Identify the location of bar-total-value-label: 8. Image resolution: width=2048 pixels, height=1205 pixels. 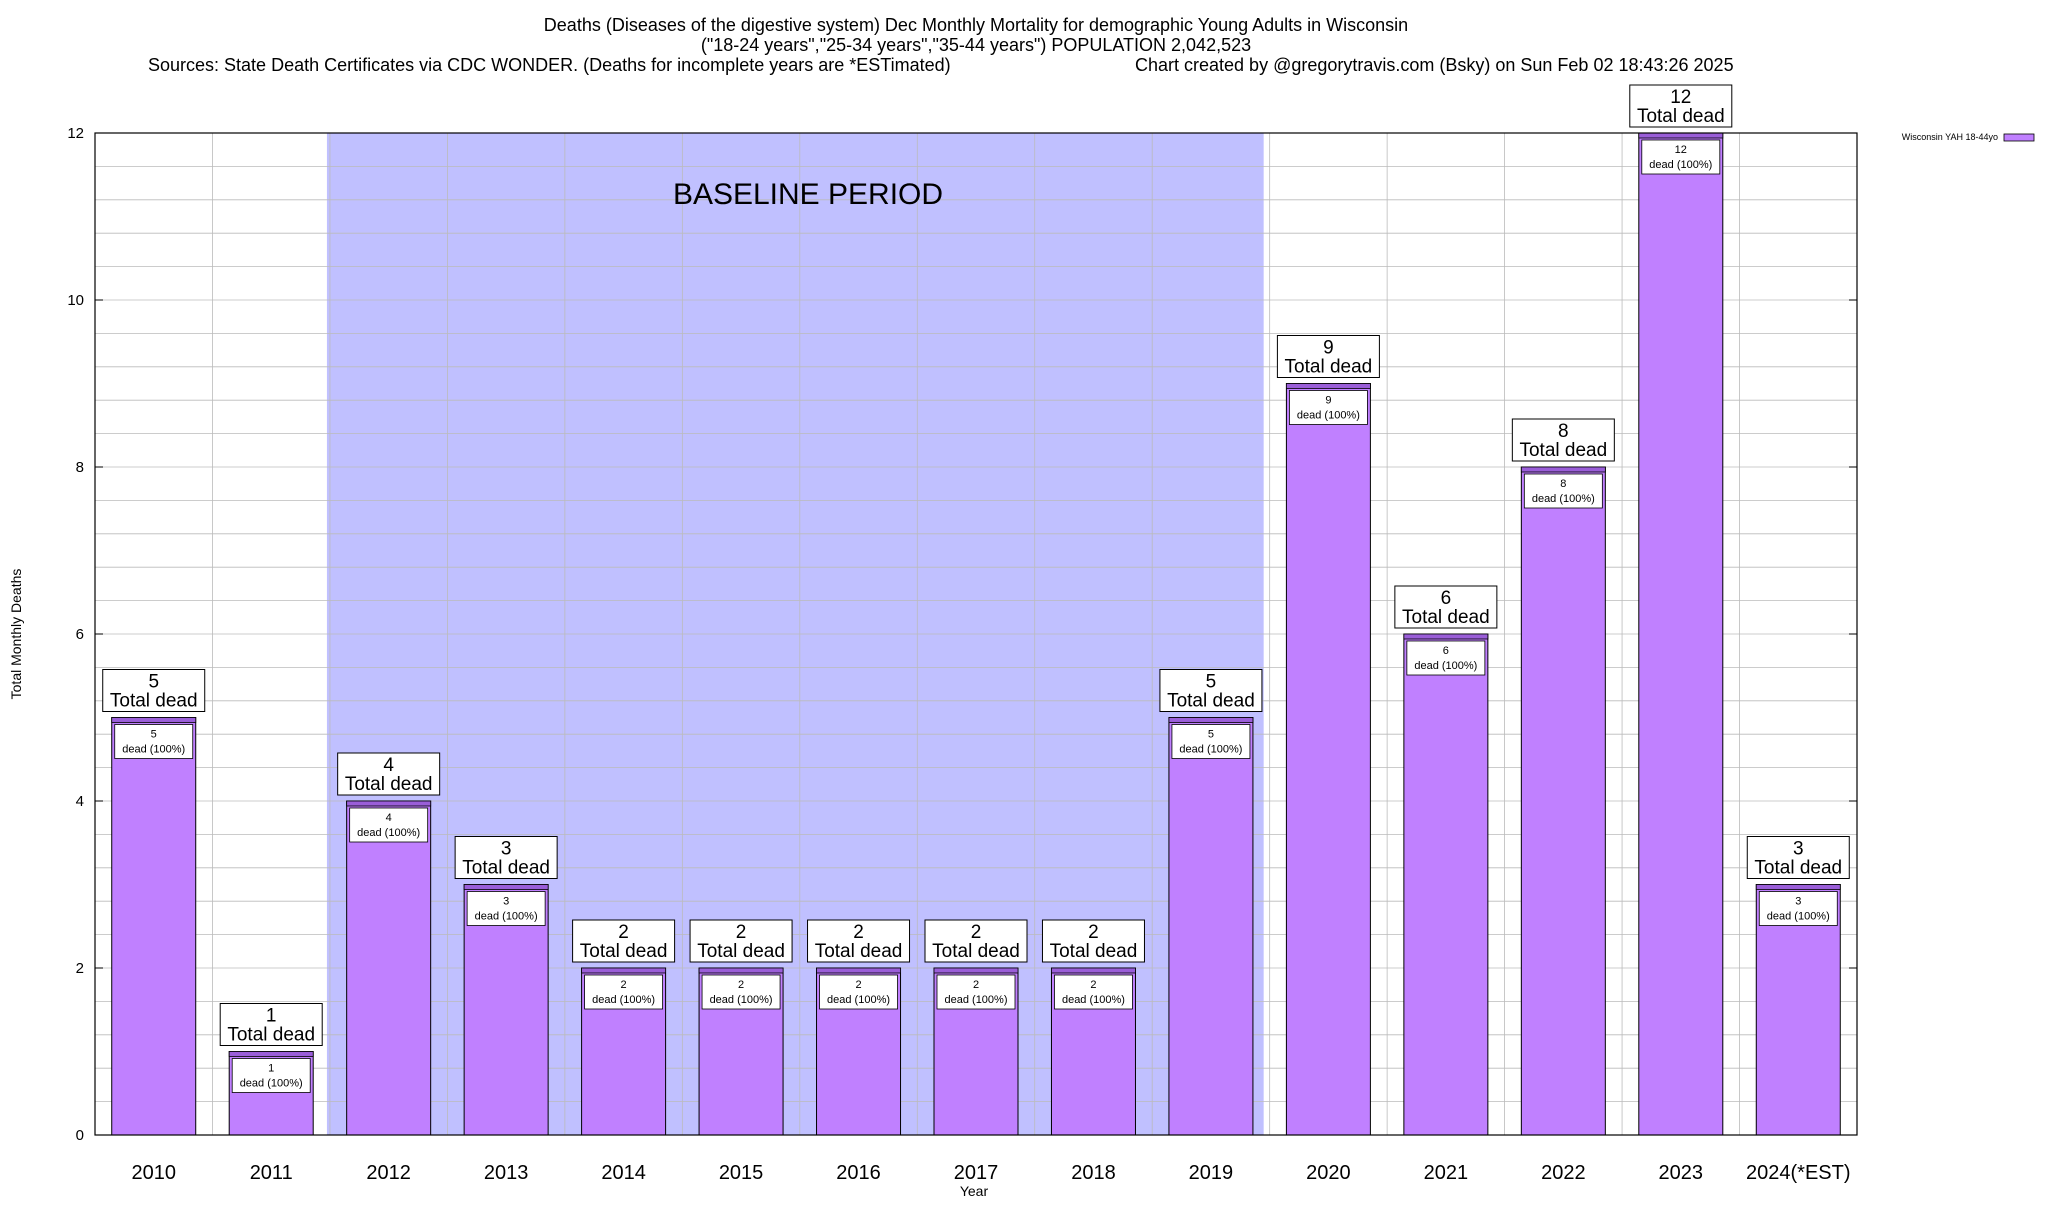
(1563, 431).